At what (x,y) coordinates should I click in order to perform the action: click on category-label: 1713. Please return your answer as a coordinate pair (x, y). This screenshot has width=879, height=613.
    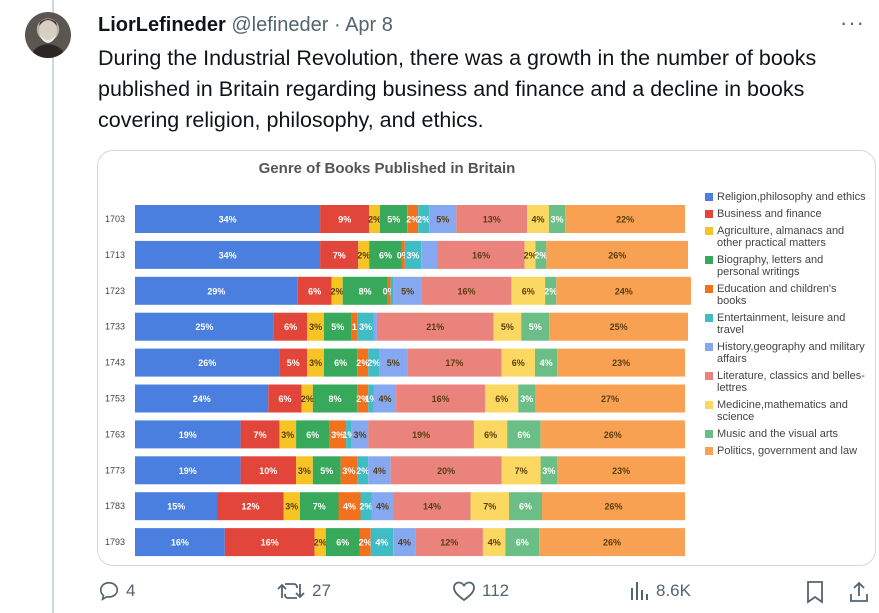
    Looking at the image, I should click on (115, 255).